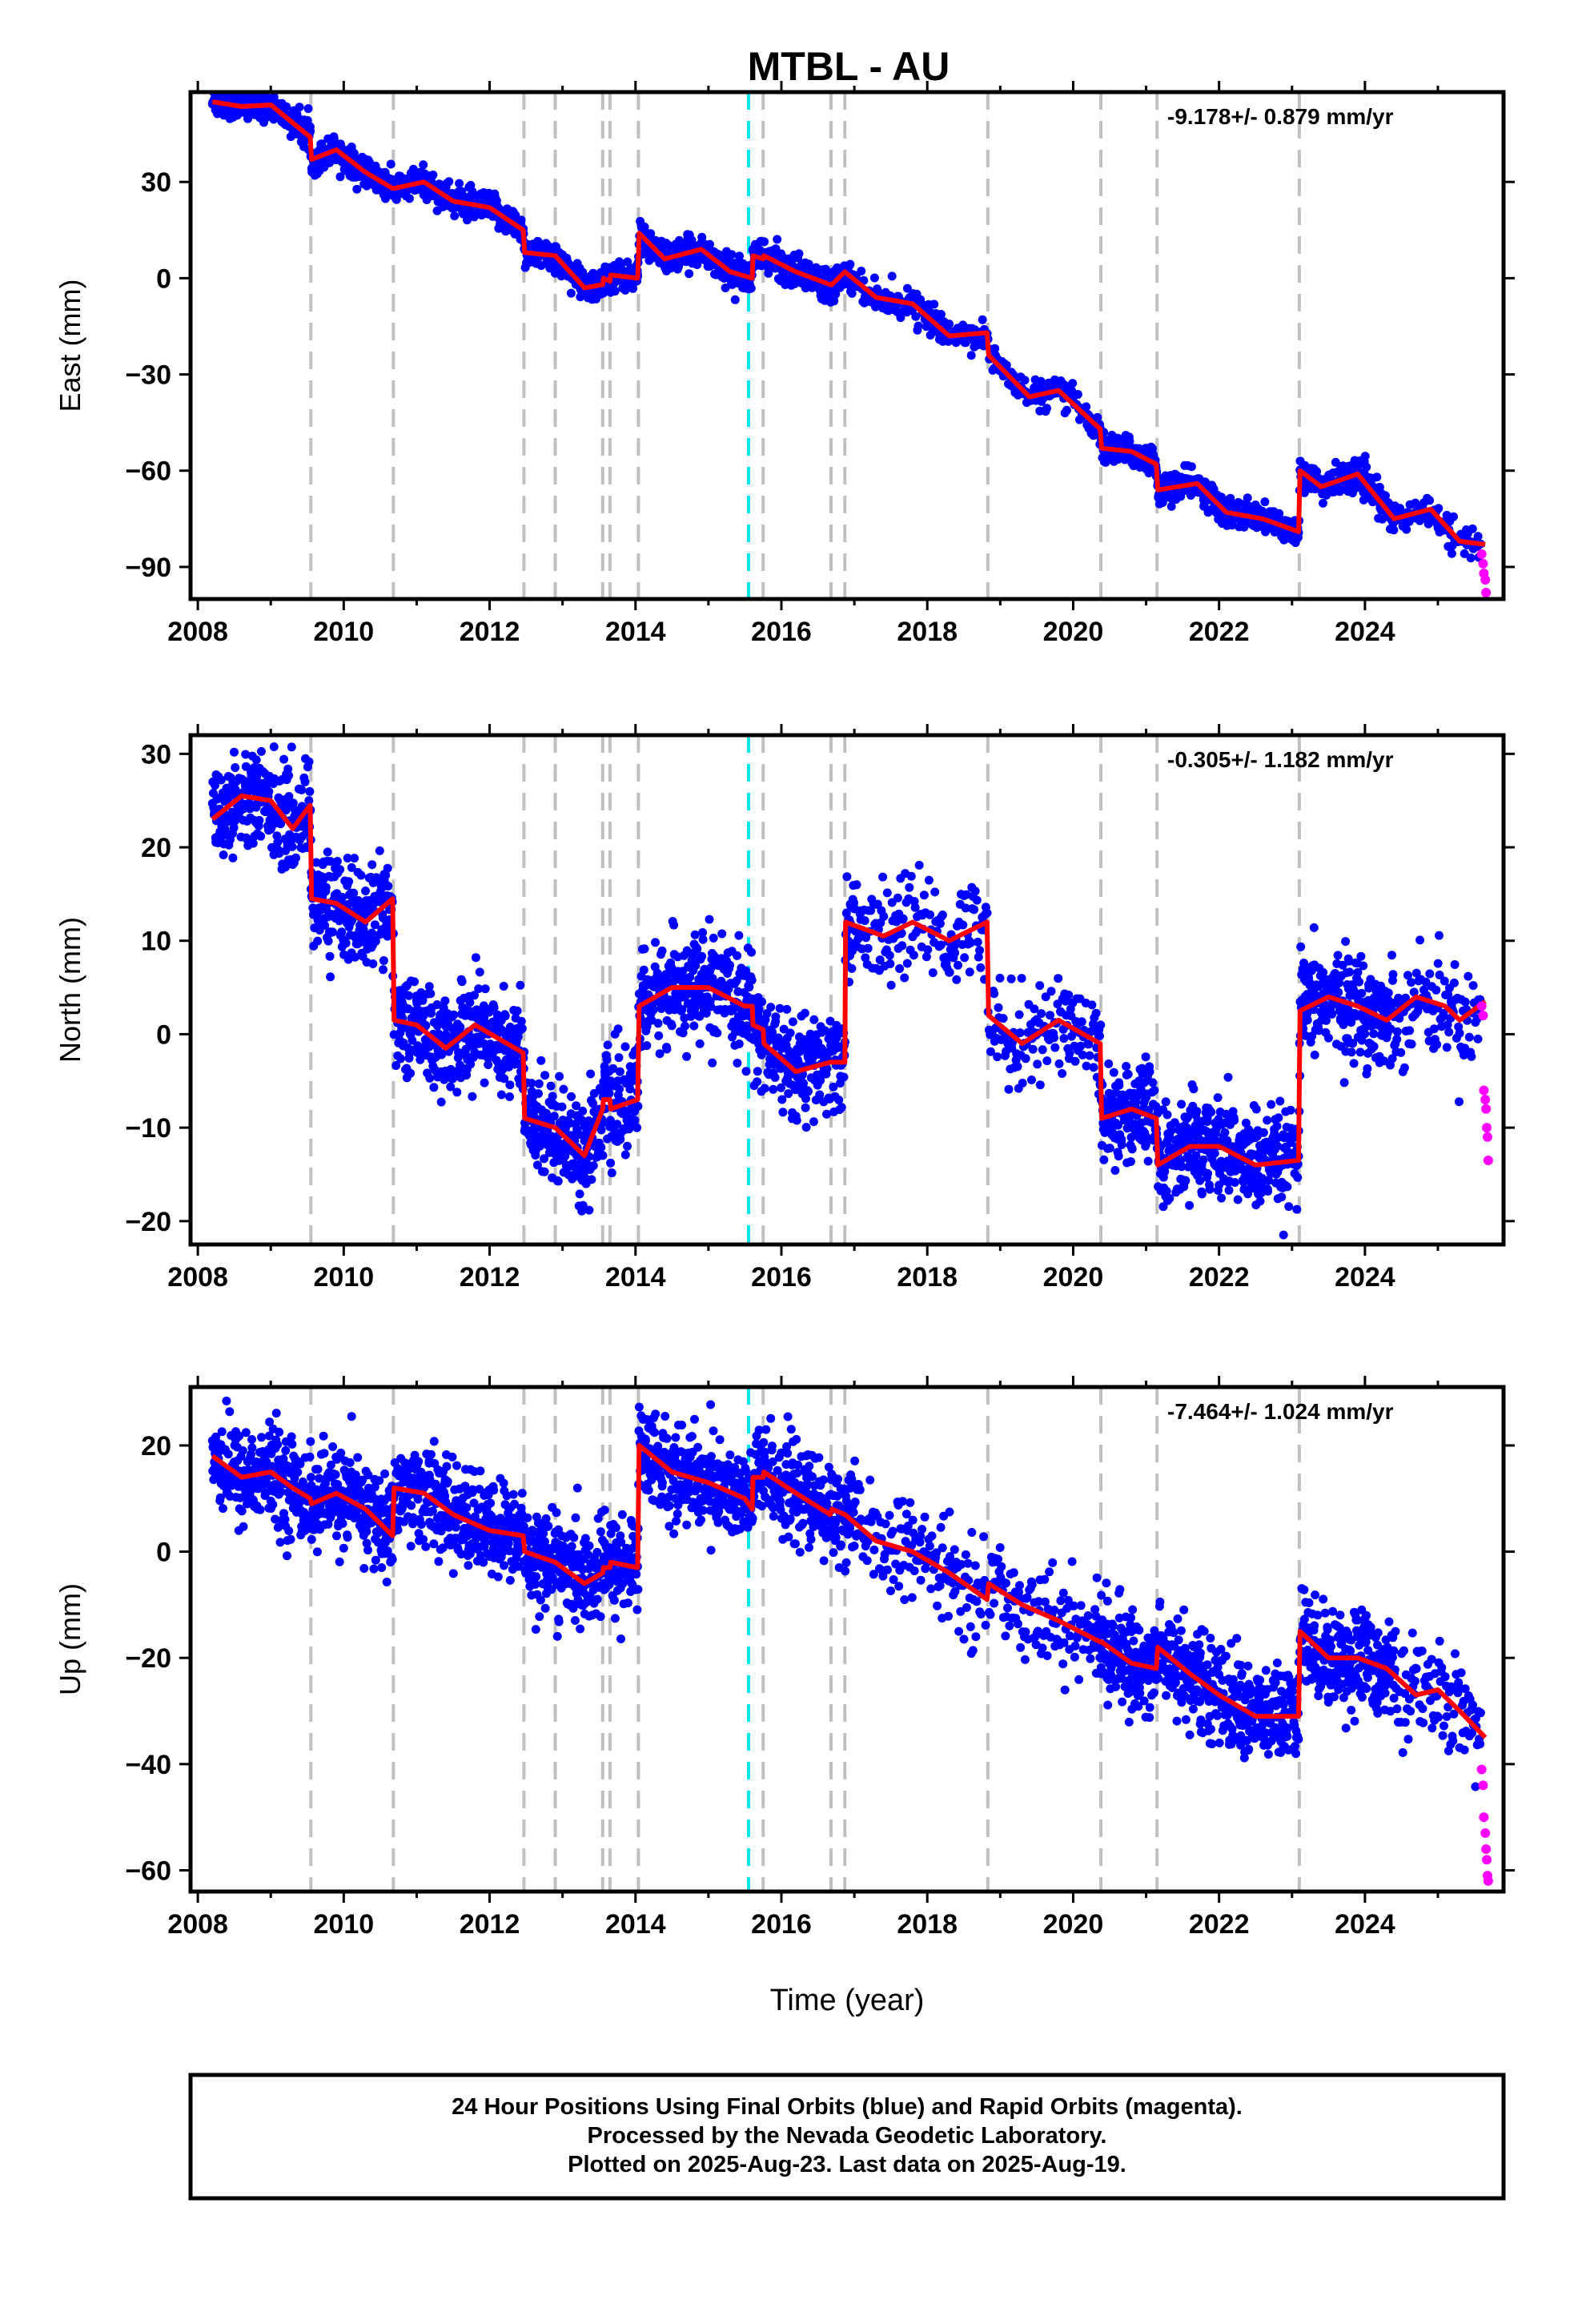 This screenshot has width=1582, height=2324. Describe the element at coordinates (198, 632) in the screenshot. I see `x-tick-label: 2008` at that location.